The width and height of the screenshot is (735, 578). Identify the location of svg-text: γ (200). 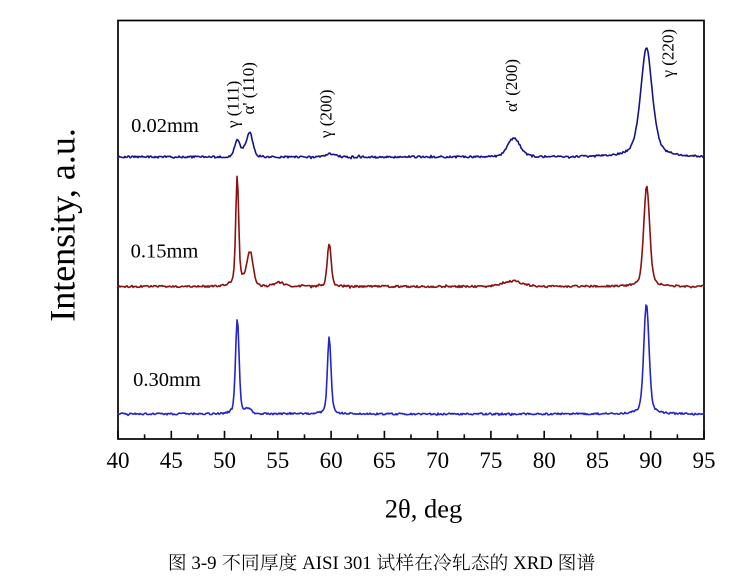
(326, 114).